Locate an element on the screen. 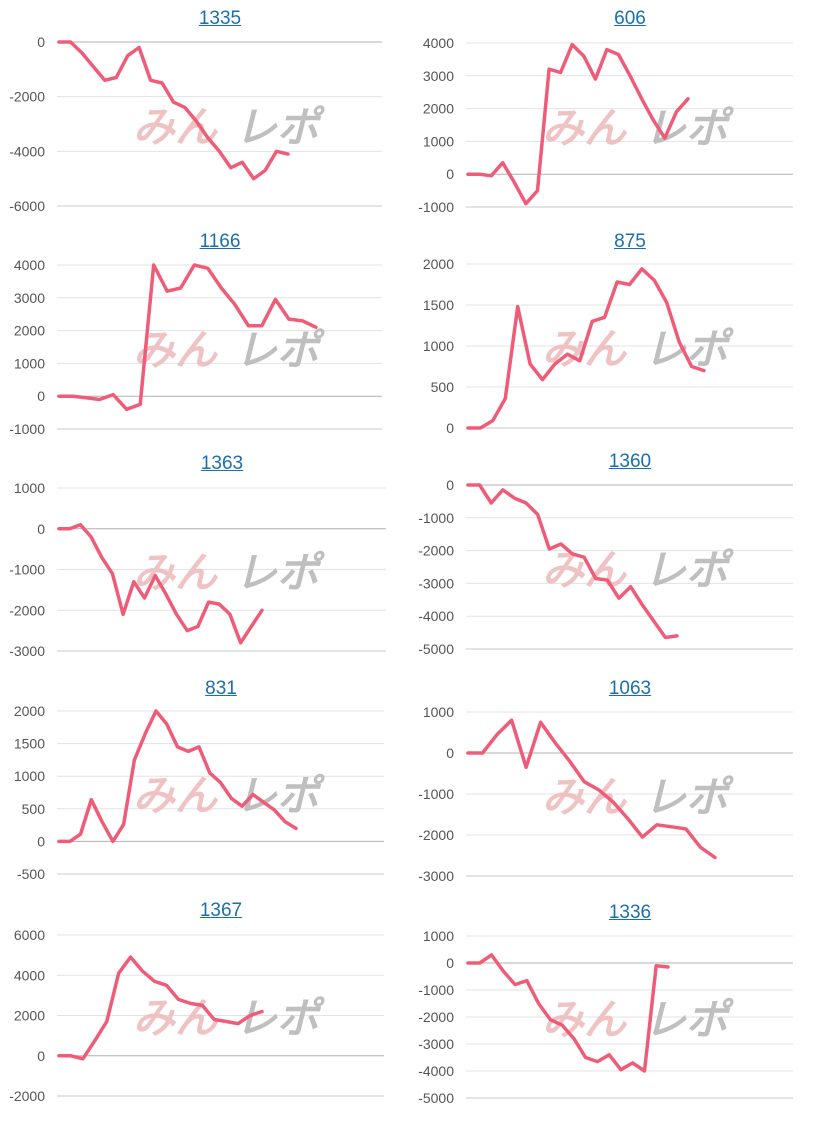 The height and width of the screenshot is (1124, 818). line-chart: 0 -1000 -2000 -3000 -4000 -5000 みんレポ is located at coordinates (613, 566).